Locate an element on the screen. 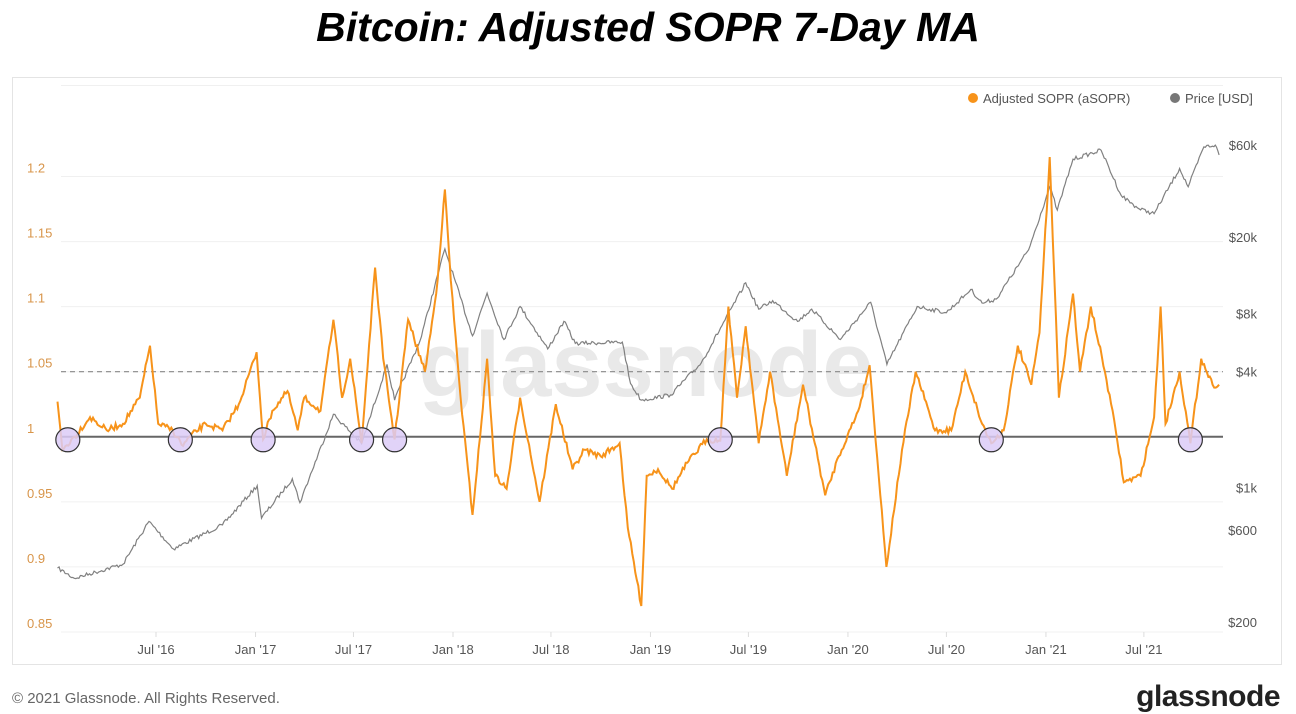 Image resolution: width=1296 pixels, height=714 pixels. x-tick-label: Jul '20 is located at coordinates (946, 649).